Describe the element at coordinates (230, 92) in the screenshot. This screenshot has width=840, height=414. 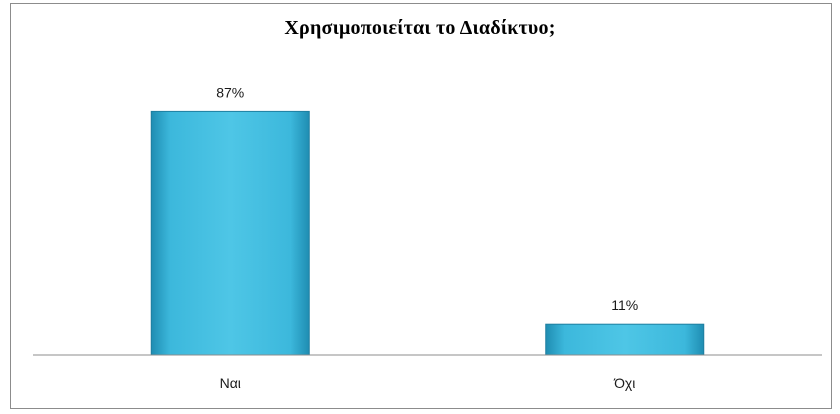
I see `data-label-1: 87%` at that location.